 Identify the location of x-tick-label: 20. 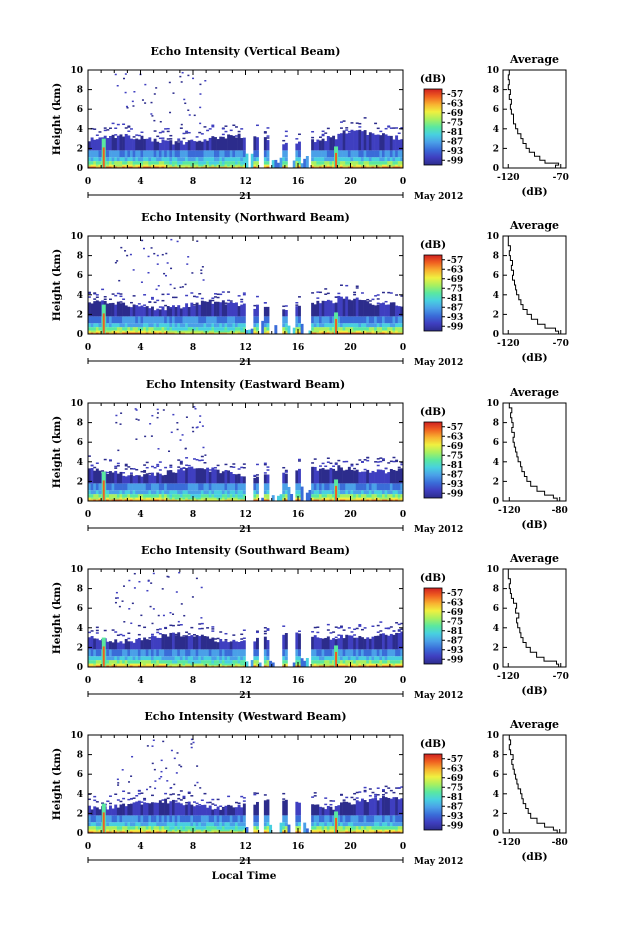
(350, 847).